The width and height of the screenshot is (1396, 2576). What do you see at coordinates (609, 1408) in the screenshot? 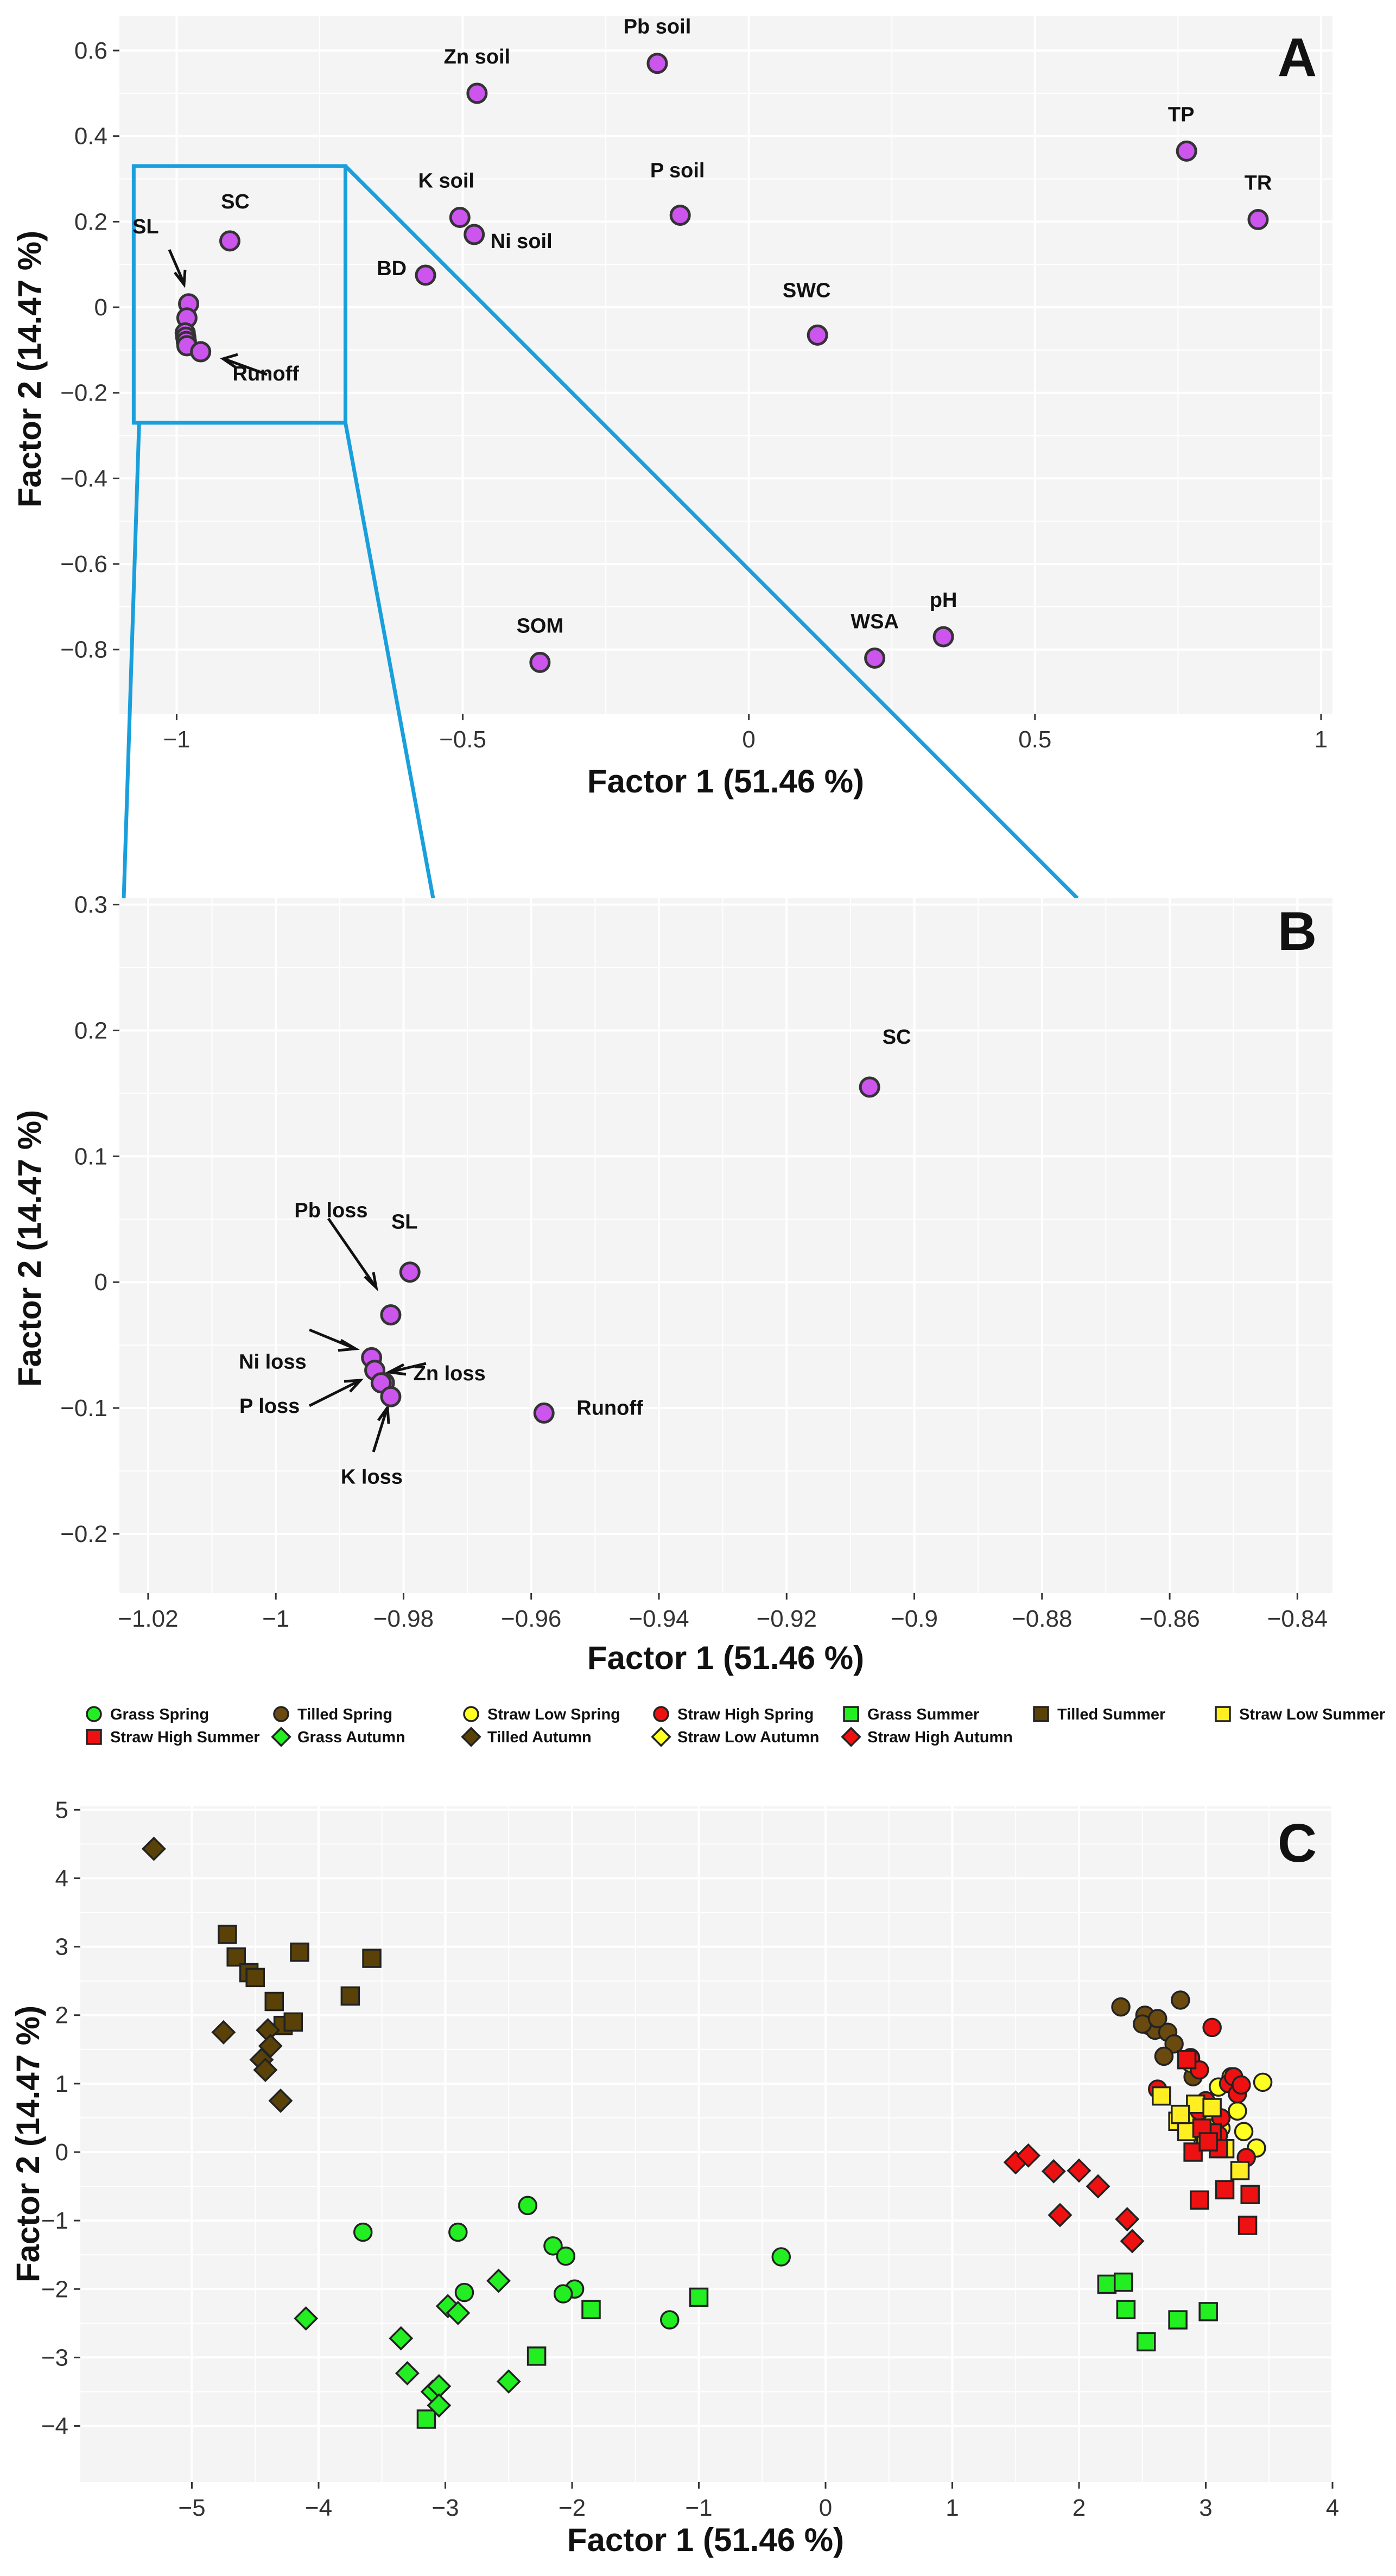
I see `point-label: Runoff` at bounding box center [609, 1408].